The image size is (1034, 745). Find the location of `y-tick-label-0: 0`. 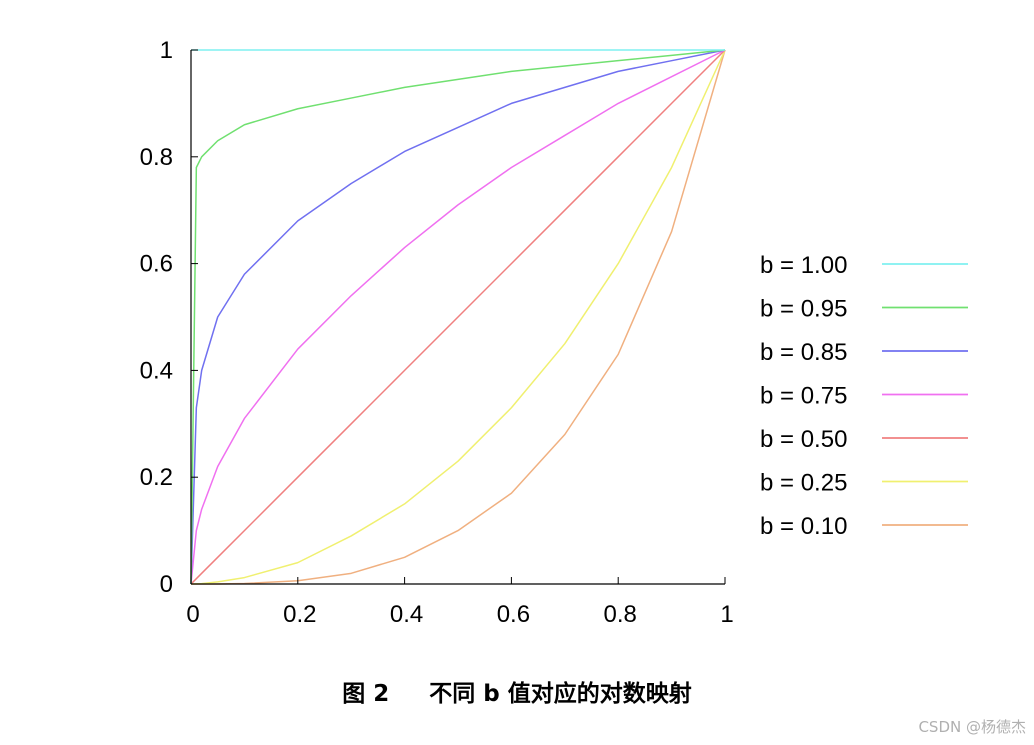

y-tick-label-0: 0 is located at coordinates (166, 584).